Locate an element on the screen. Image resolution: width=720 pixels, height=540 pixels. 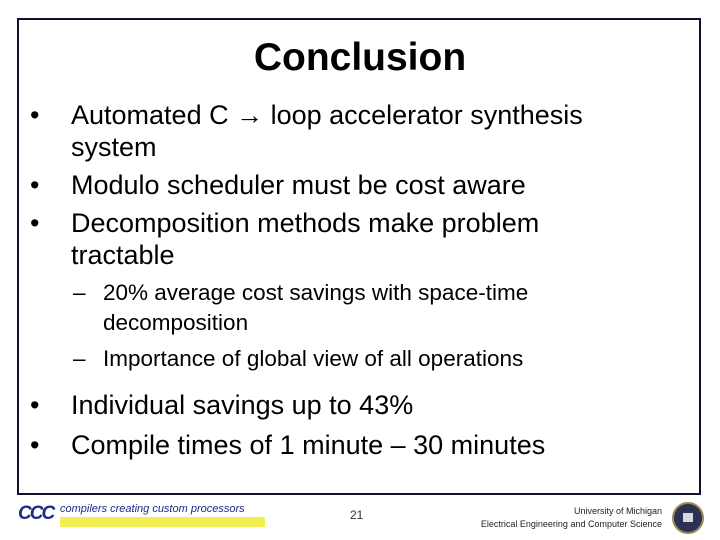
page-number: 21 is located at coordinates (357, 515).